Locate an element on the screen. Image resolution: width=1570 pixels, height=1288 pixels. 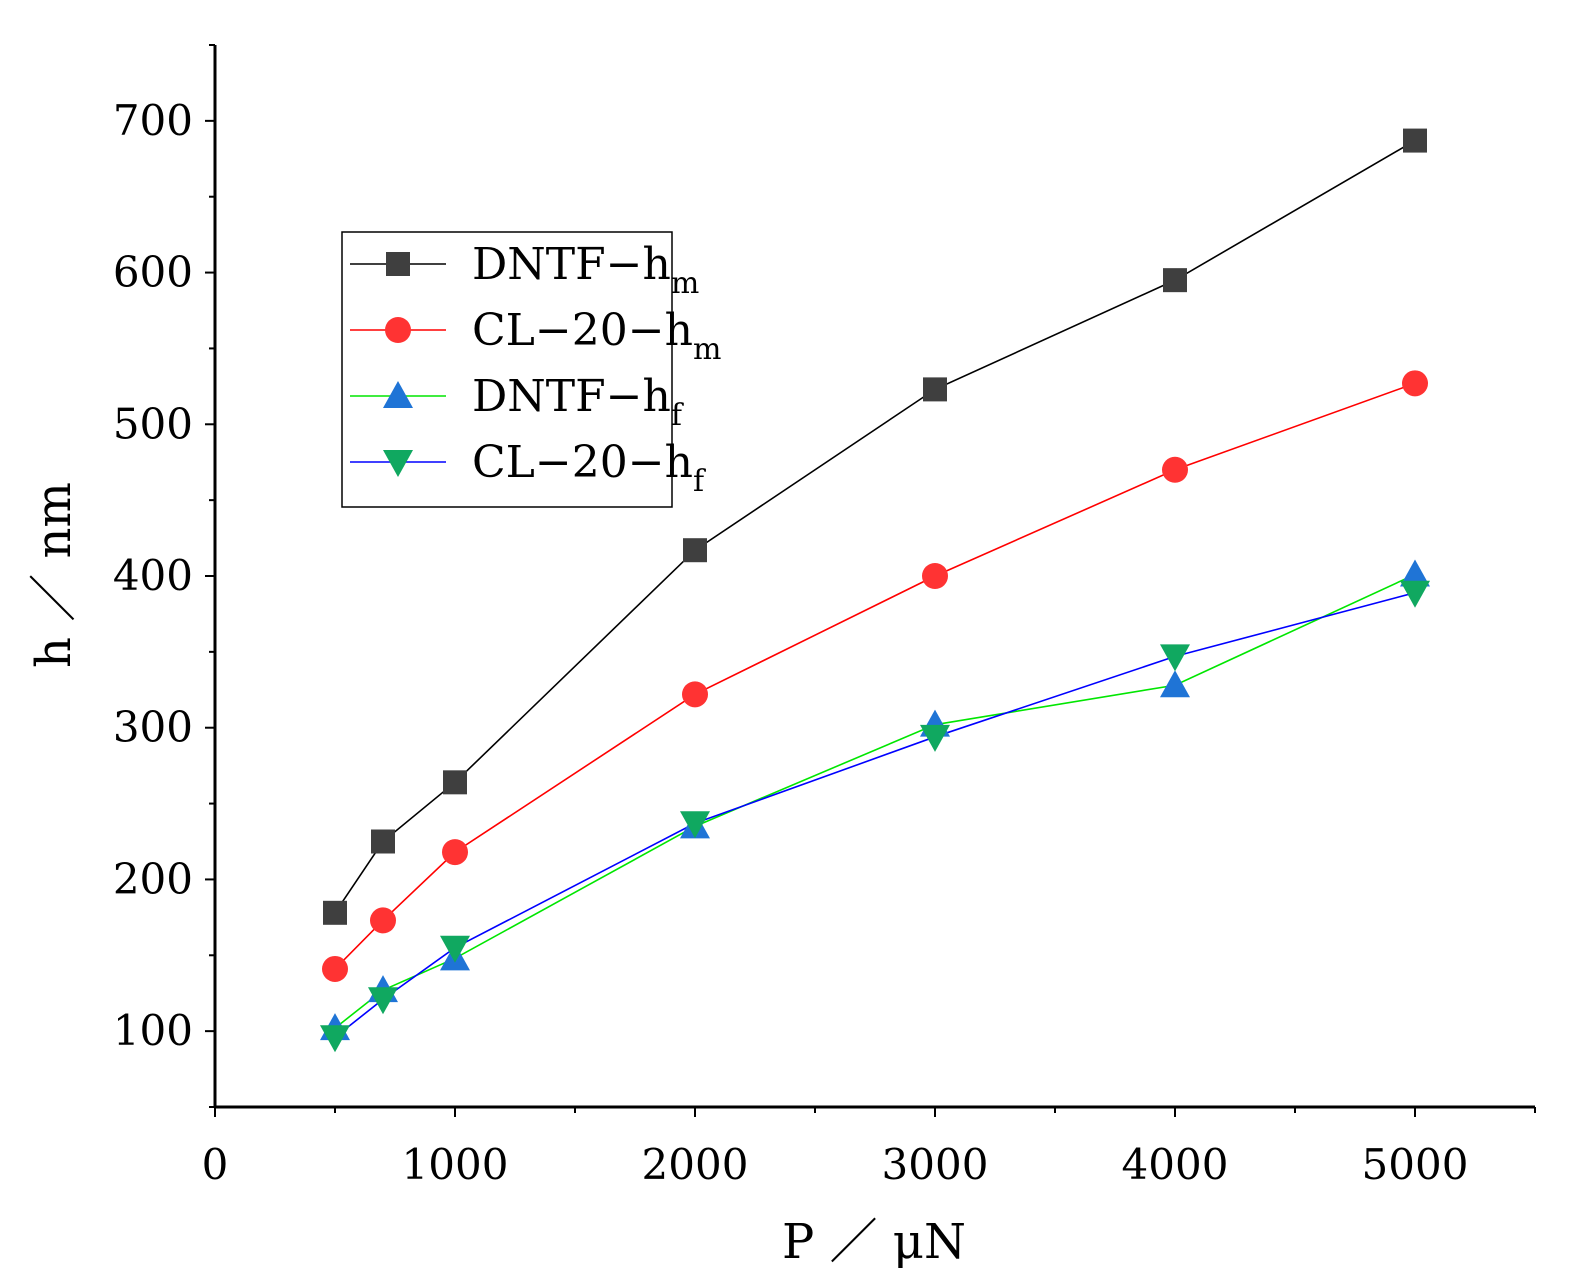
y-tick-label: 100 is located at coordinates (153, 1030).